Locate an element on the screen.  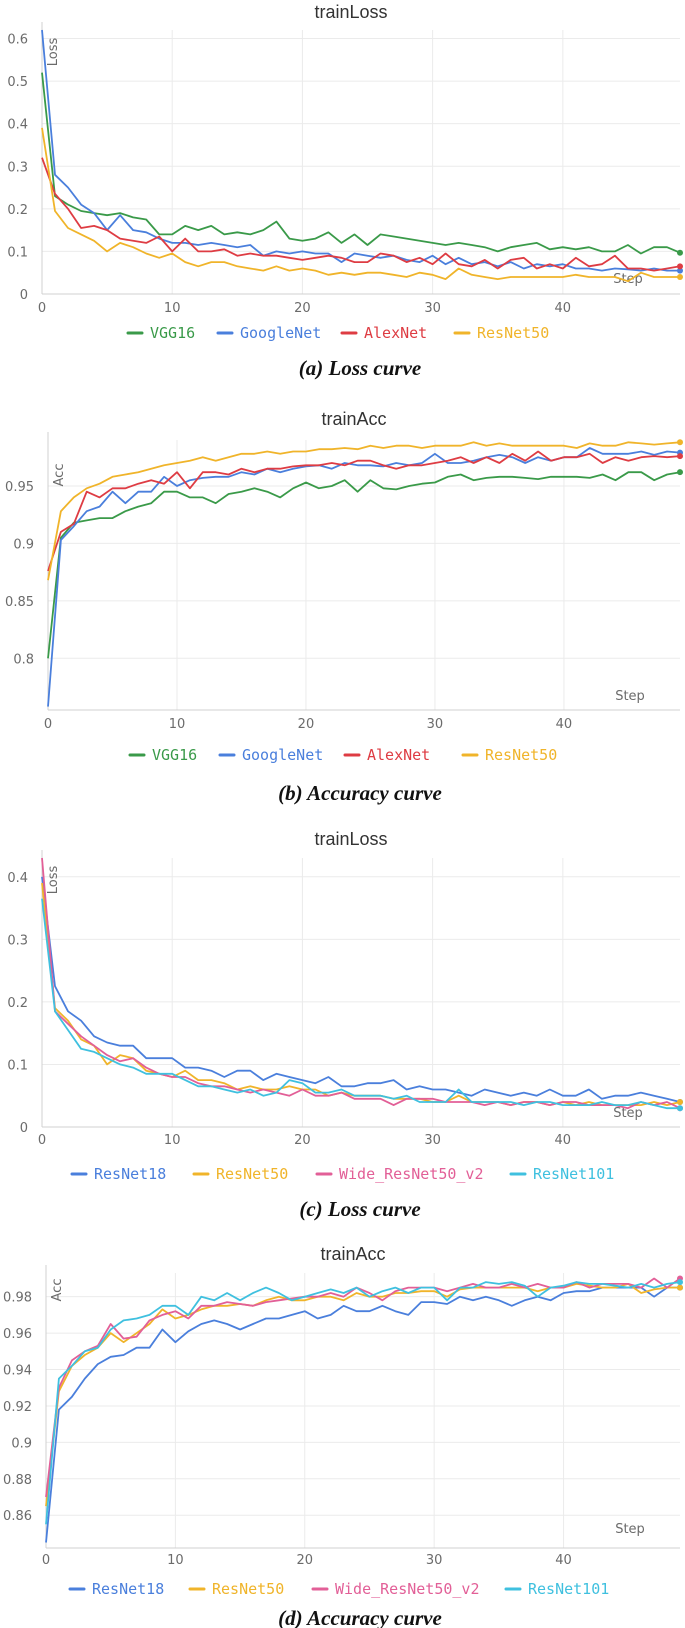
series-line-wide-resnet50-v2 is located at coordinates (361, 983).